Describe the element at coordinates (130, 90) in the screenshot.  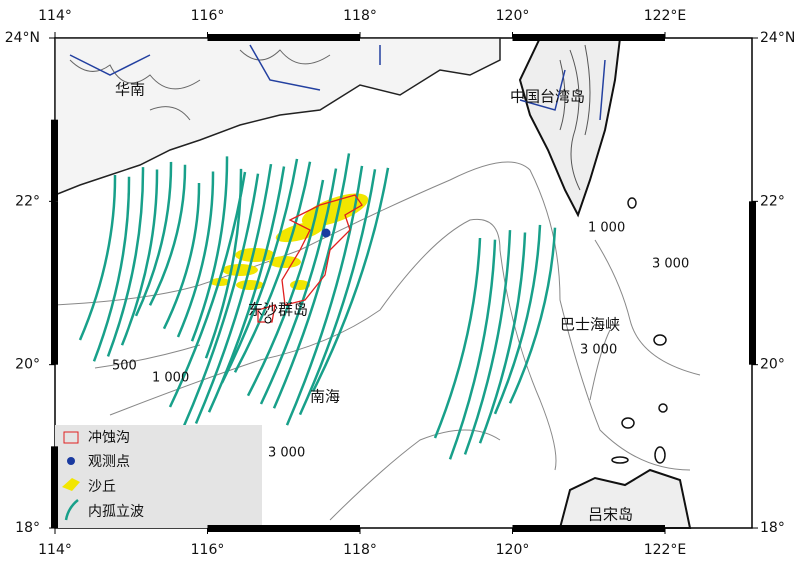
I see `place-label: 华南` at that location.